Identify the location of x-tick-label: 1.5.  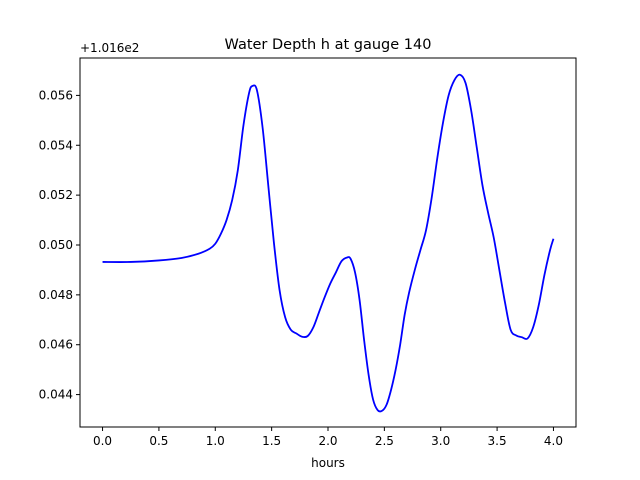
(271, 441).